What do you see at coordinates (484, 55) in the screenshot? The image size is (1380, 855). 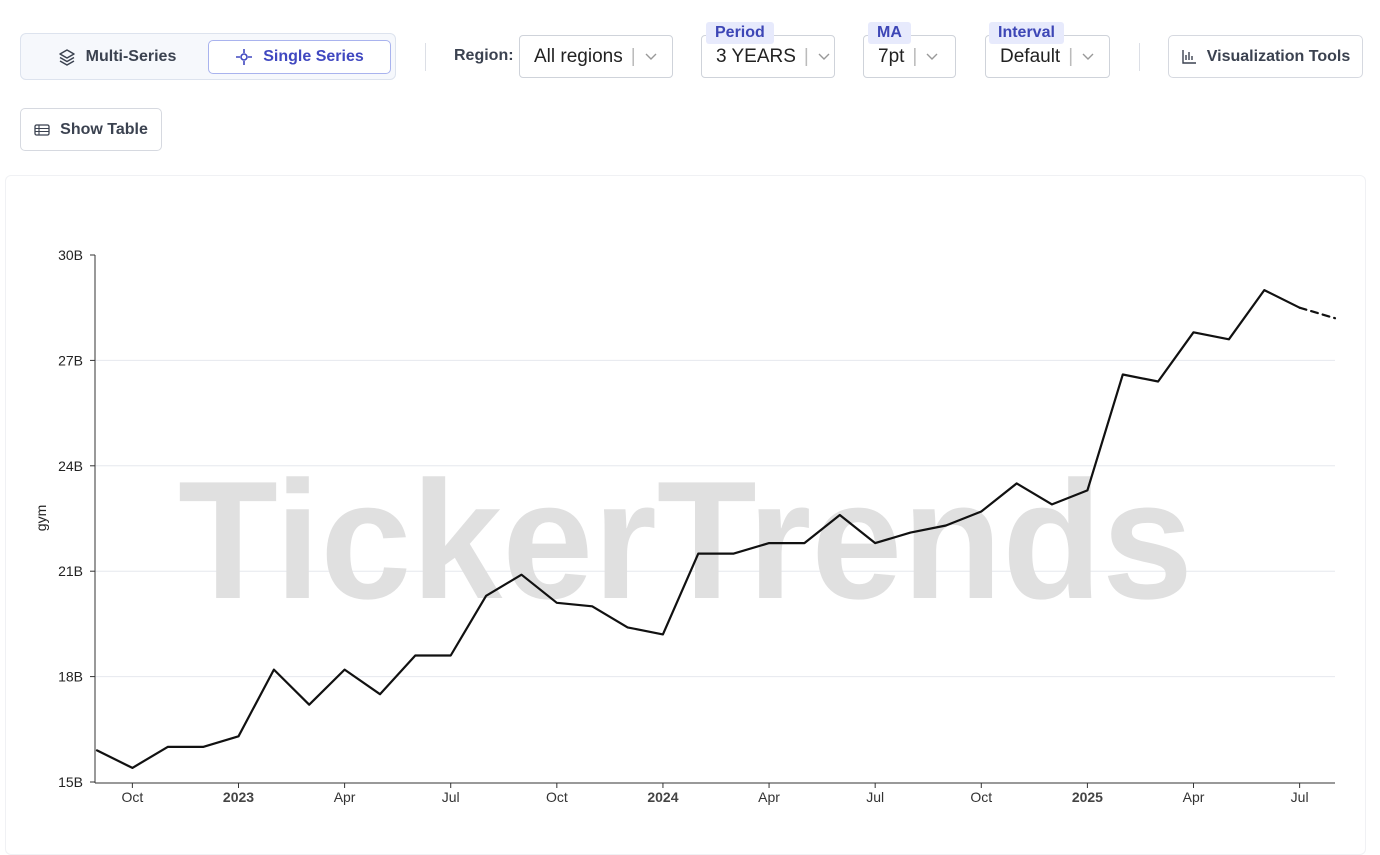 I see `region-label: Region:` at bounding box center [484, 55].